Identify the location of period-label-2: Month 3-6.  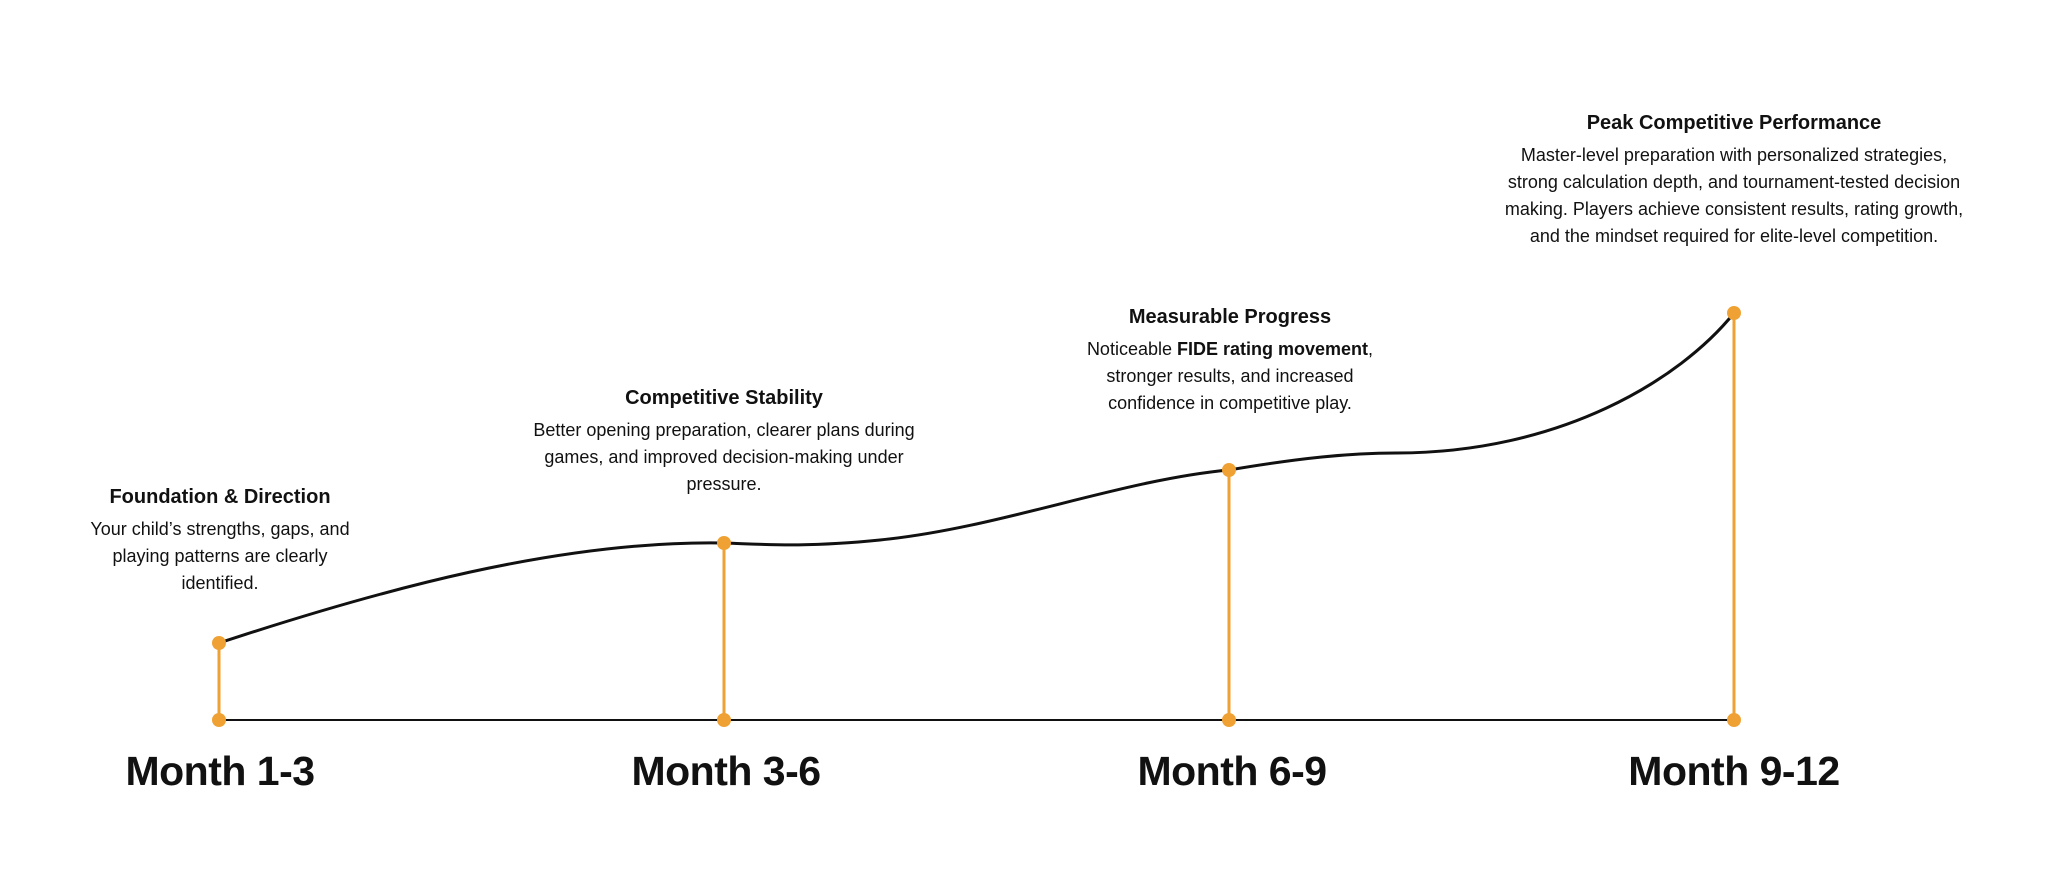
(726, 771).